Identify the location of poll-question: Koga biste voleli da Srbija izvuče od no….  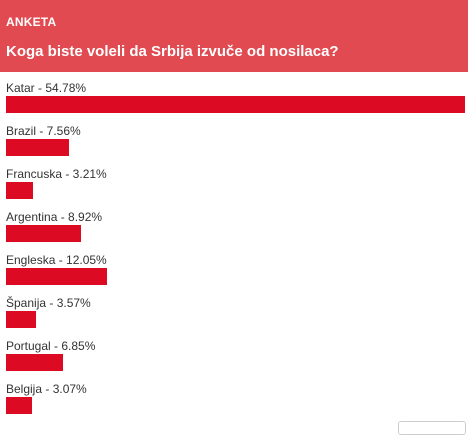
(172, 51).